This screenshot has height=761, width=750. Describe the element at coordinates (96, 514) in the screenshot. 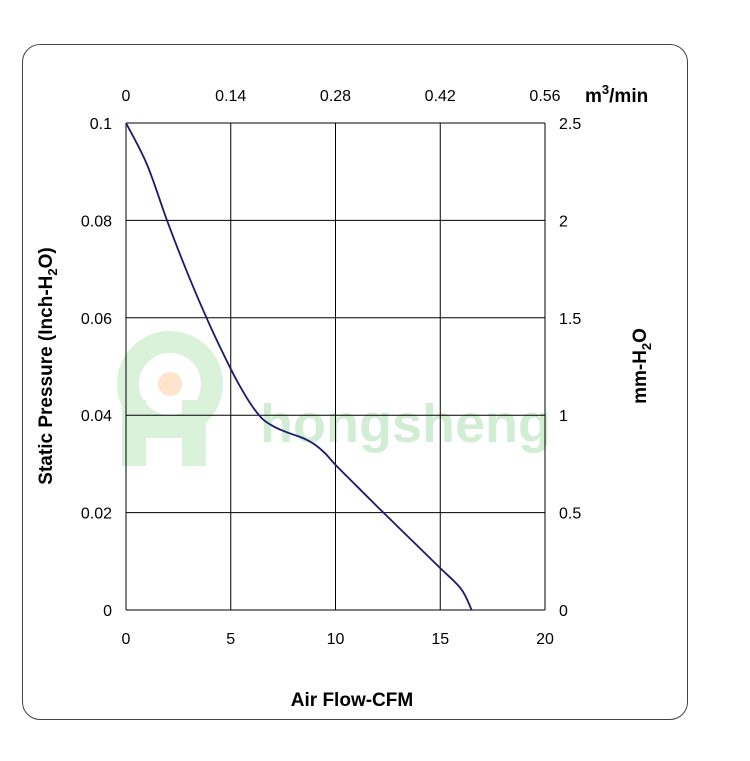

I see `y-tick-label: 0.02` at that location.